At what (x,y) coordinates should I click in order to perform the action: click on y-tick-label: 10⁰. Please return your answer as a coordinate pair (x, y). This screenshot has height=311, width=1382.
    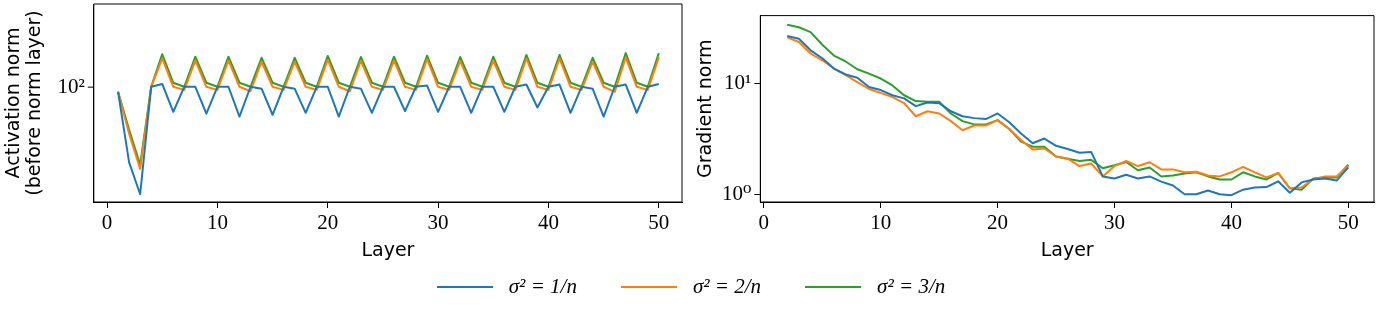
    Looking at the image, I should click on (736, 192).